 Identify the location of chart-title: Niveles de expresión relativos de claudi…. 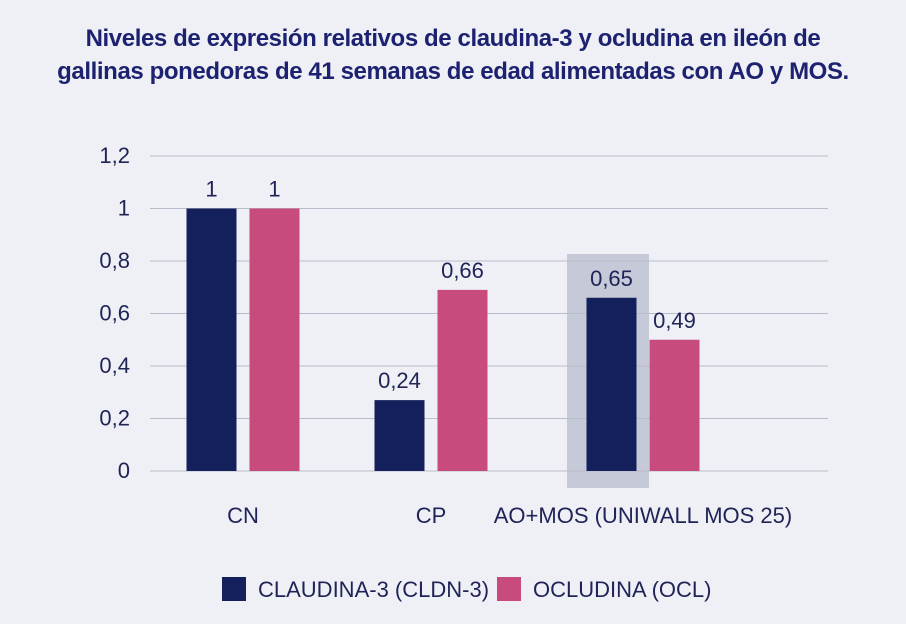
(453, 55).